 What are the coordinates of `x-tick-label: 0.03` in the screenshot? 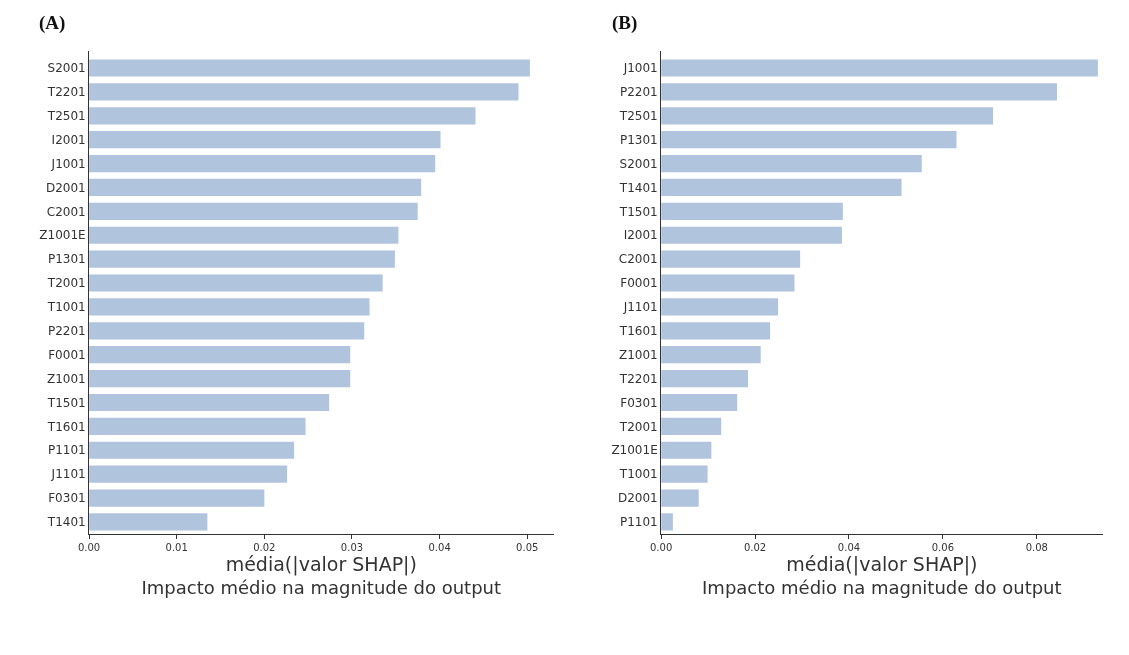 It's located at (352, 547).